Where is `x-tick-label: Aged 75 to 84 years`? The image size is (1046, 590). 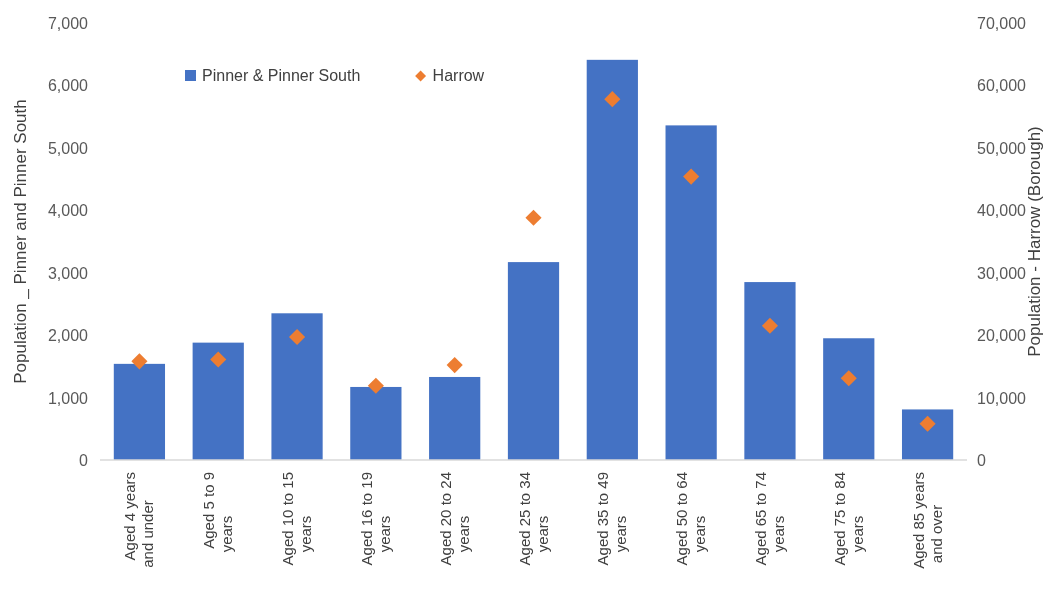
x-tick-label: Aged 75 to 84 years is located at coordinates (848, 519).